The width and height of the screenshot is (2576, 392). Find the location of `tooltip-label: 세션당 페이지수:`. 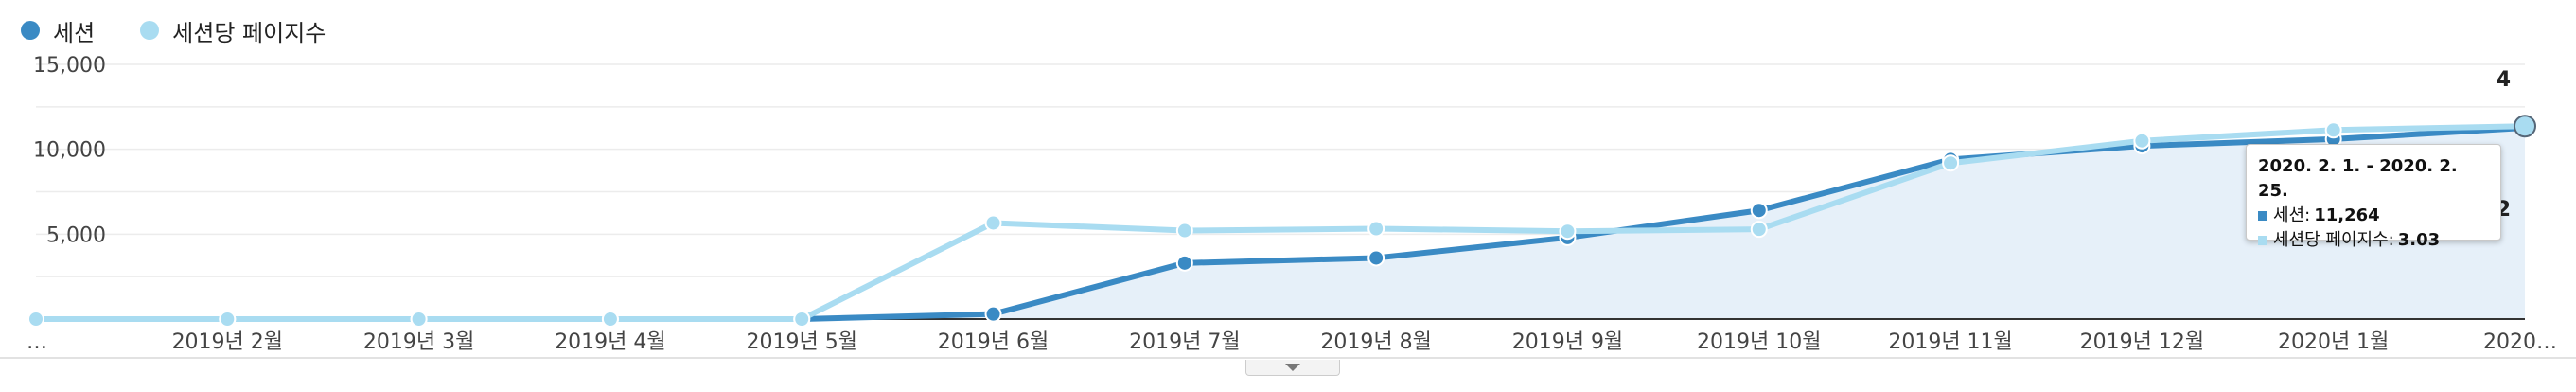

tooltip-label: 세션당 페이지수: is located at coordinates (2333, 240).